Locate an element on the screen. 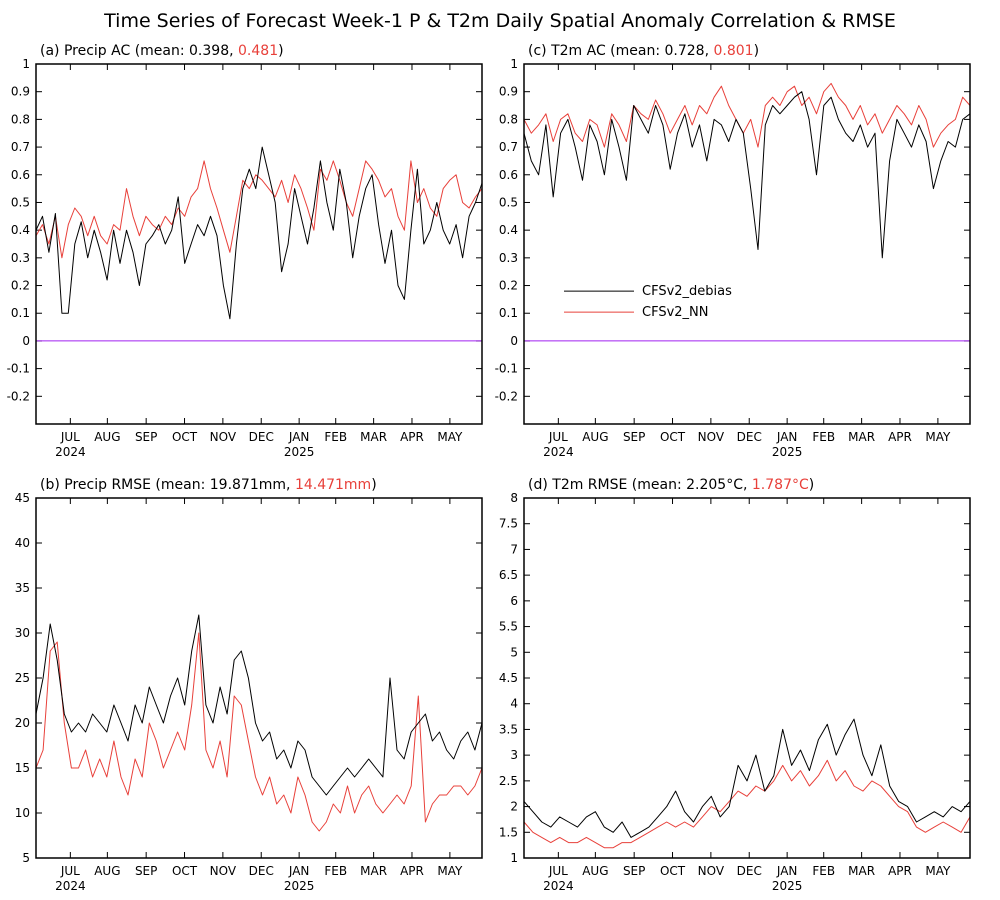 This screenshot has height=900, width=1000. panel-label: (a) Precip AC (mean: 0.398, 0.481) is located at coordinates (162, 51).